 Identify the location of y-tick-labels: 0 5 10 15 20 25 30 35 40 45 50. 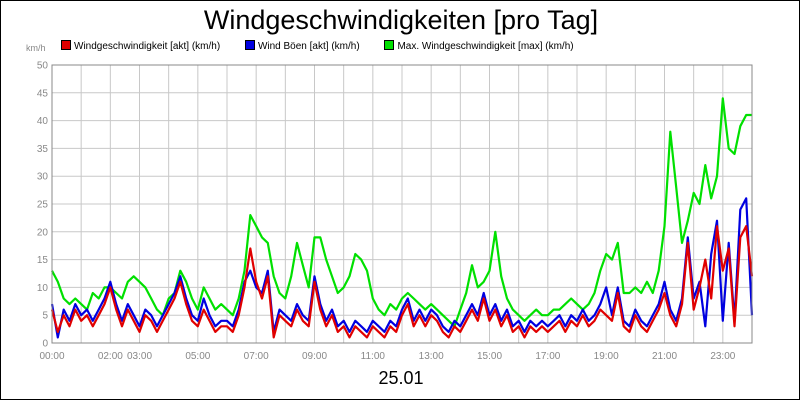
(43, 205).